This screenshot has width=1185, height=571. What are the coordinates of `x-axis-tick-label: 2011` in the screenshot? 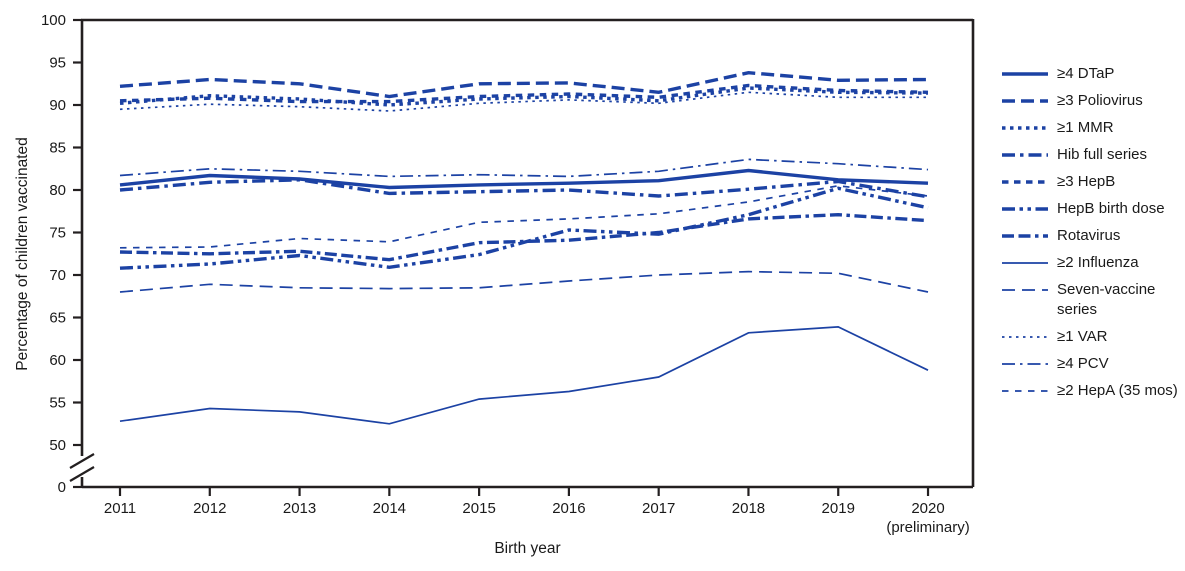 It's located at (120, 508).